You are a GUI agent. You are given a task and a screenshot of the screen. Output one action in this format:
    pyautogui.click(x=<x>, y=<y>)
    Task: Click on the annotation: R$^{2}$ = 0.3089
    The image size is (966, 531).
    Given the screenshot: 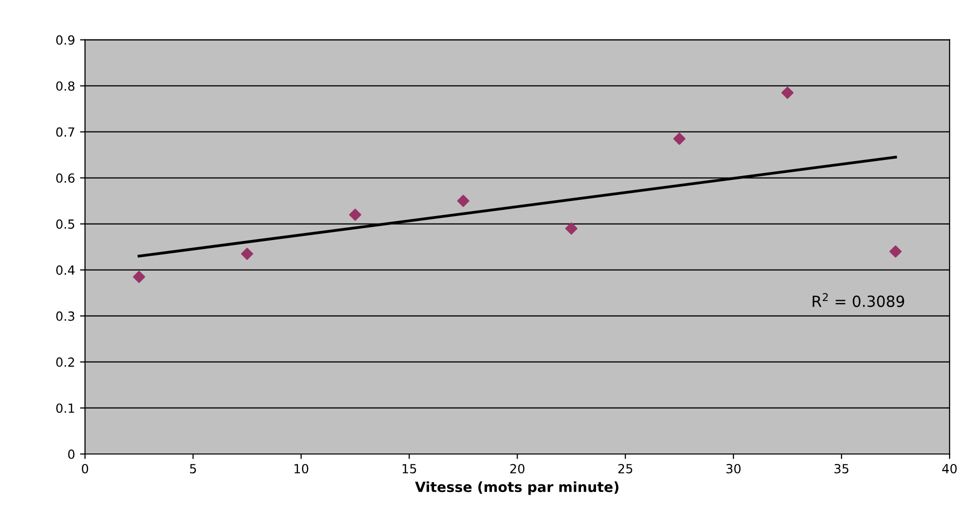 What is the action you would take?
    pyautogui.click(x=858, y=300)
    